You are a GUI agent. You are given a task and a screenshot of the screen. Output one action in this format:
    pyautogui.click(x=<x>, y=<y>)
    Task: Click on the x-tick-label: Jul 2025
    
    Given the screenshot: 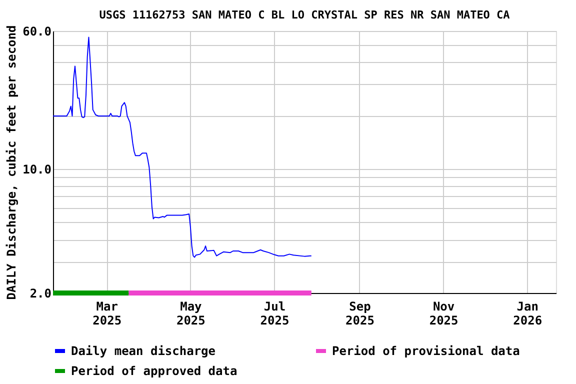 What is the action you would take?
    pyautogui.click(x=275, y=314)
    